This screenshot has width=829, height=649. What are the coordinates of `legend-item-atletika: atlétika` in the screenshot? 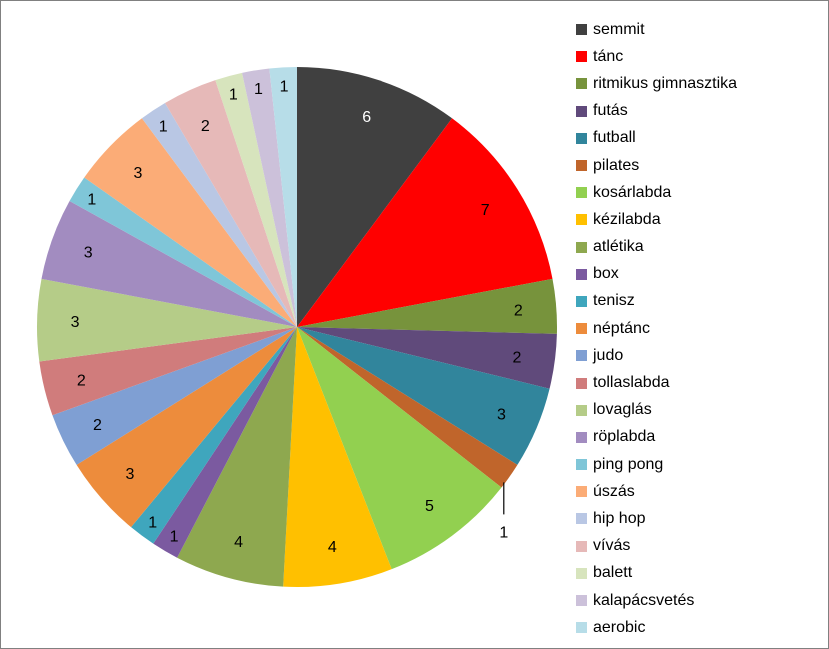 It's located at (696, 247).